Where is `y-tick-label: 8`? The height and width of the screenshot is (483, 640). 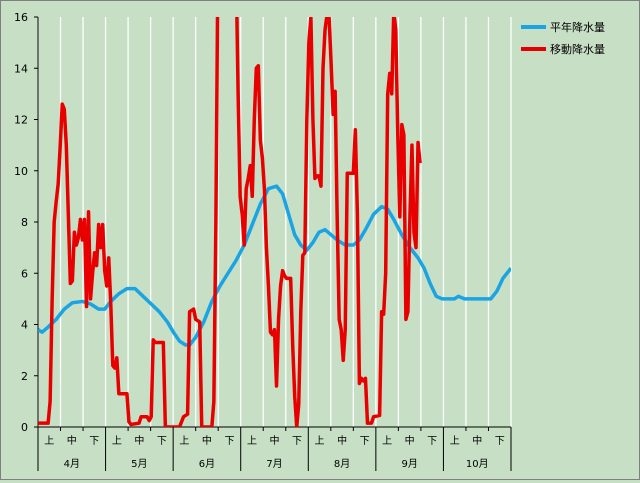
y-tick-label: 8 is located at coordinates (24, 222).